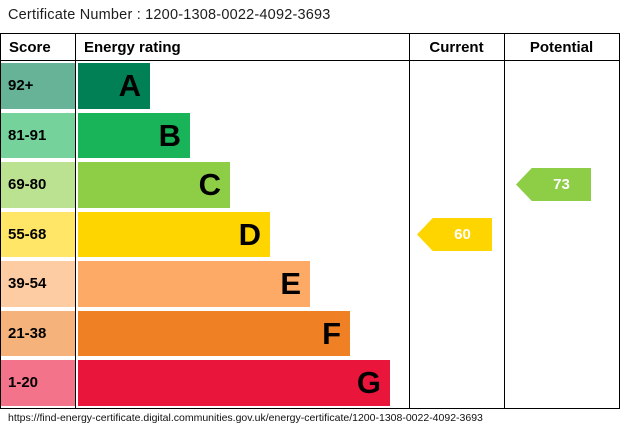 The height and width of the screenshot is (440, 620). Describe the element at coordinates (310, 86) in the screenshot. I see `band-row-a: 92+ A` at that location.